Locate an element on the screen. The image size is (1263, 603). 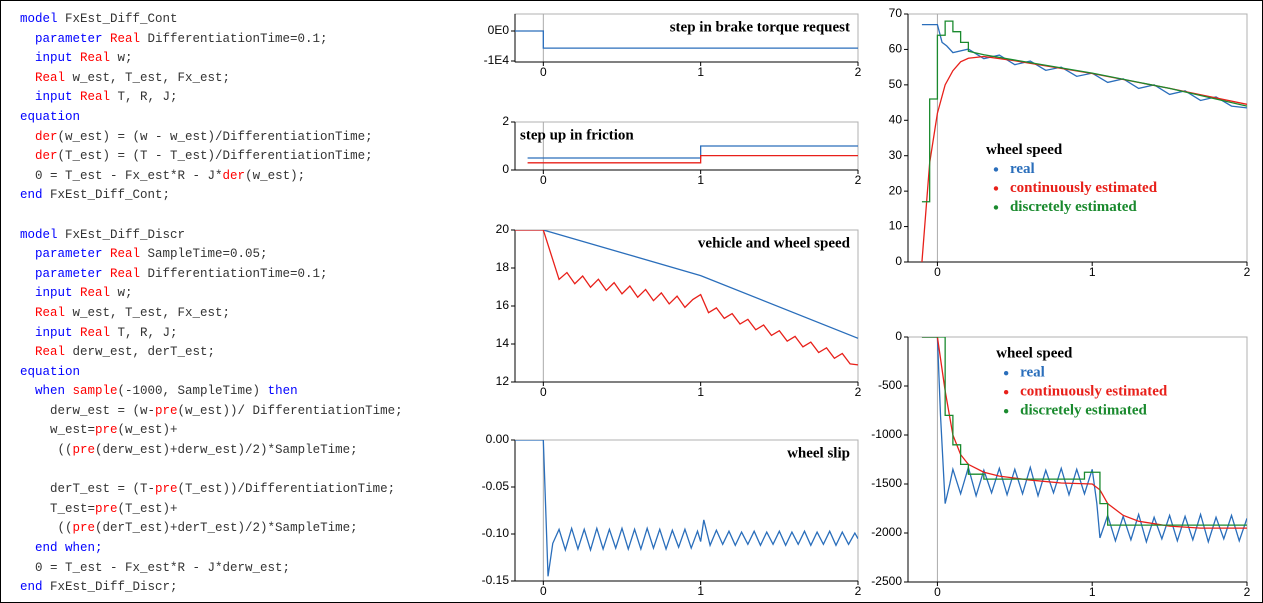
y-tick-label: 14 is located at coordinates (503, 343).